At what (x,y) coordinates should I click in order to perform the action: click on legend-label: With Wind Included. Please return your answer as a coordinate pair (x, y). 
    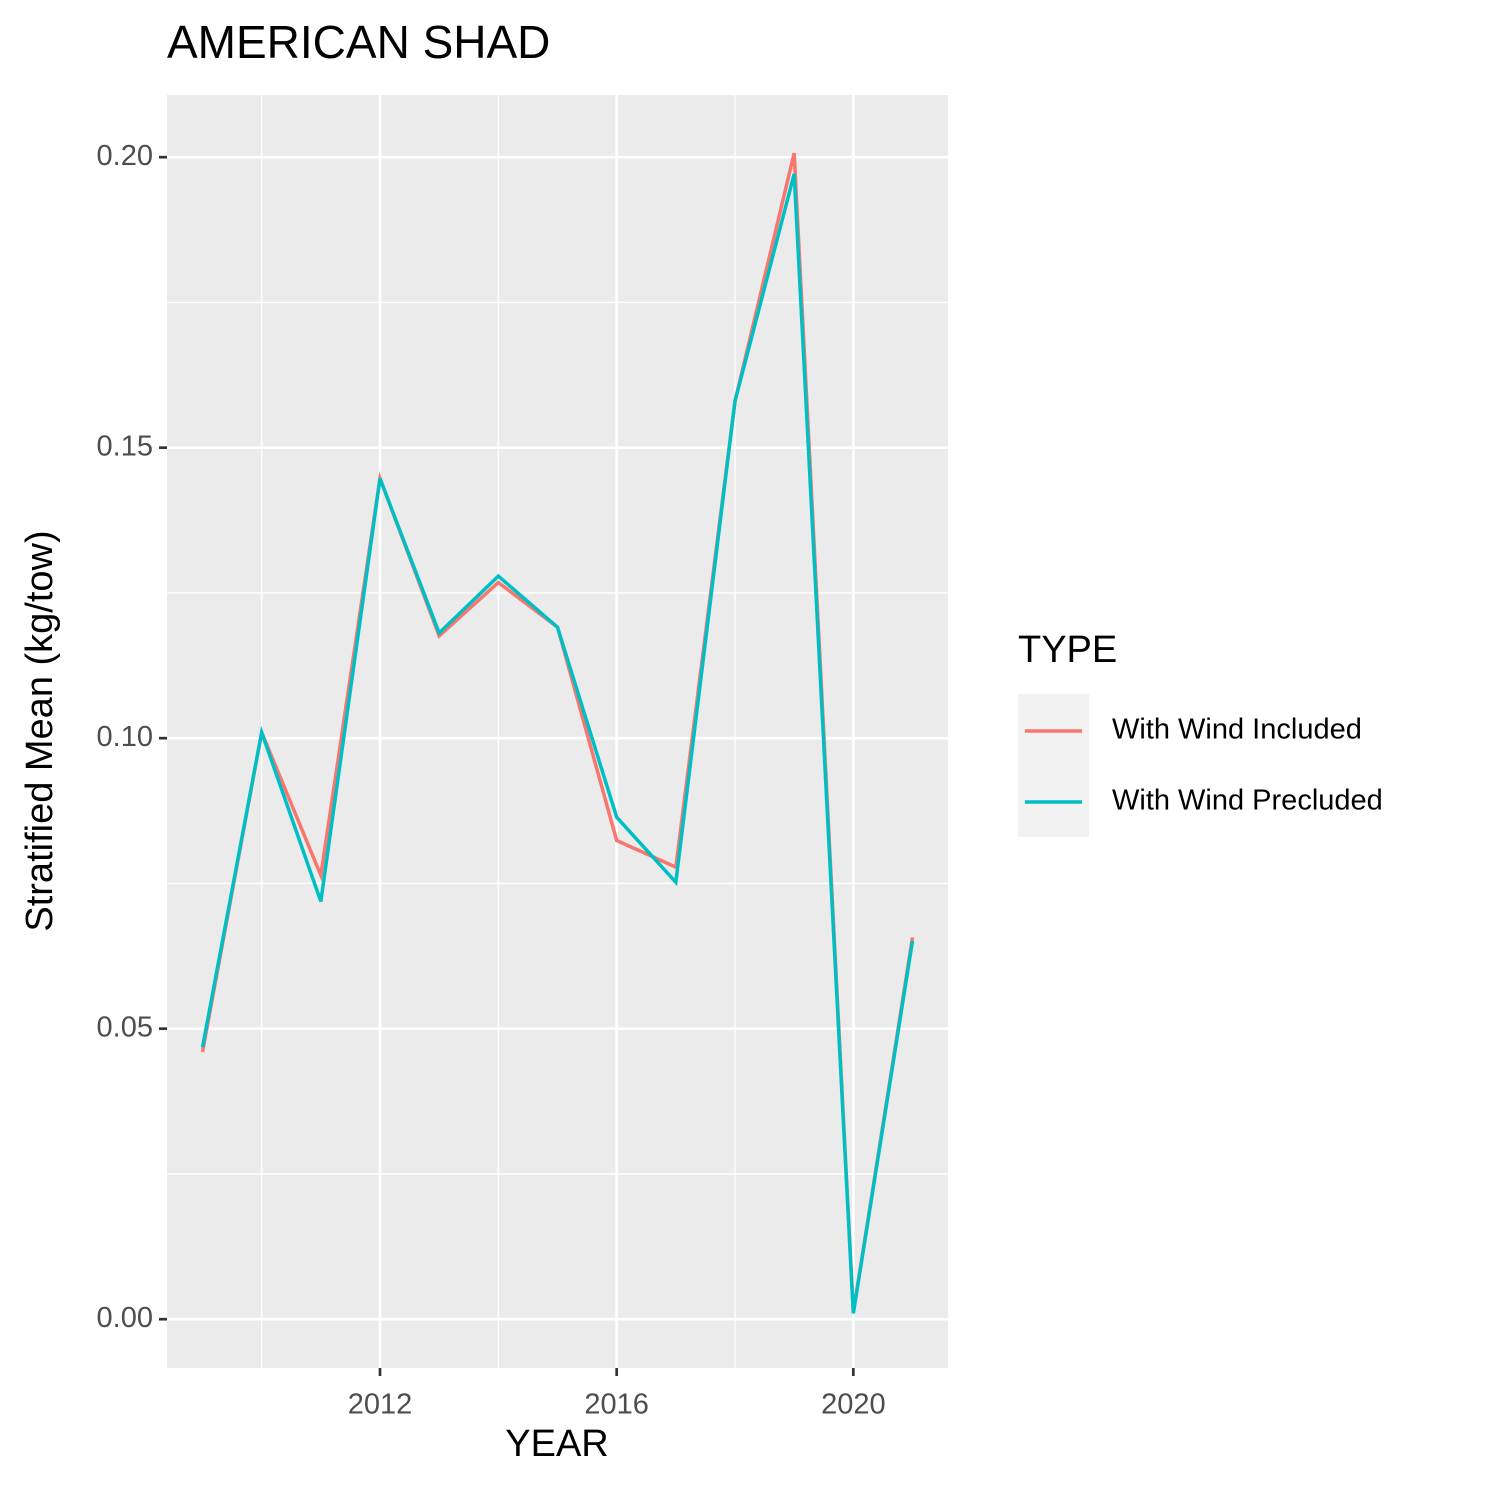
    Looking at the image, I should click on (1237, 730).